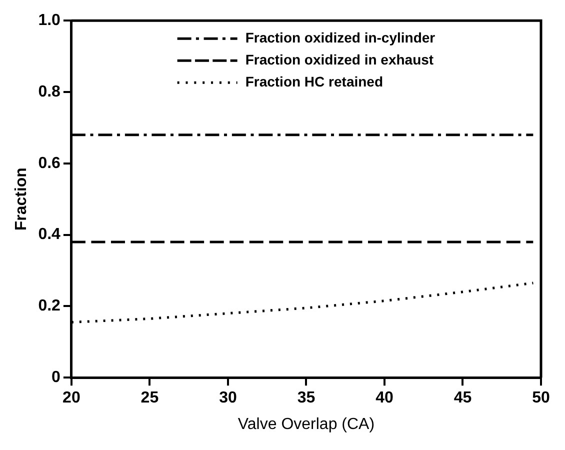 This screenshot has width=565, height=450. What do you see at coordinates (56, 377) in the screenshot?
I see `y-tick-label: 0` at bounding box center [56, 377].